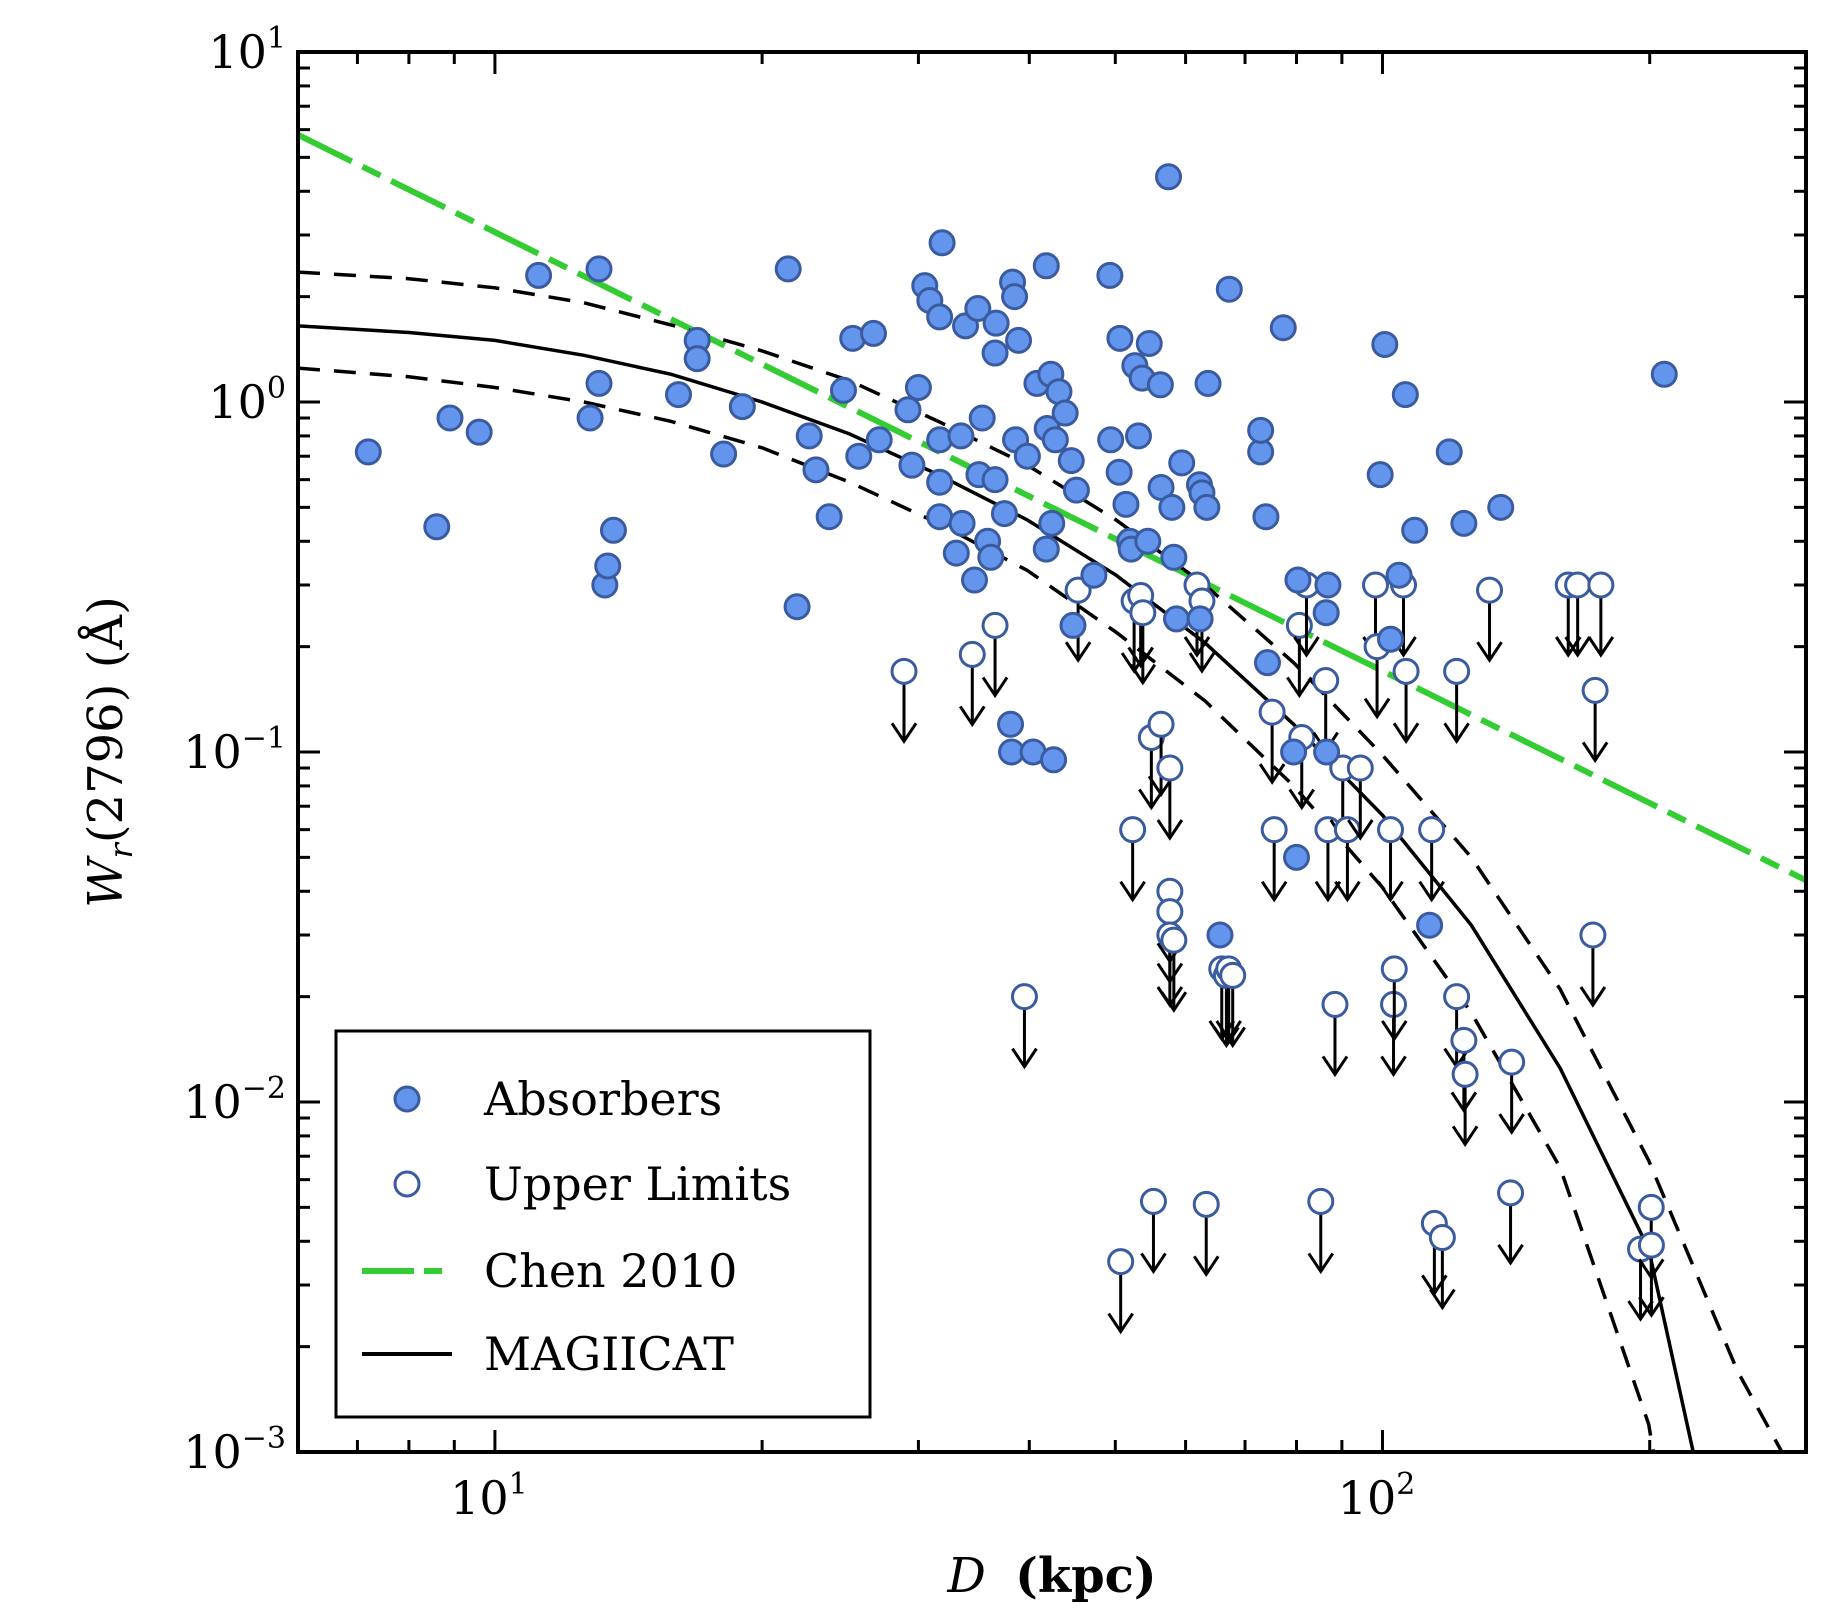 This screenshot has height=1622, width=1846. Describe the element at coordinates (1051, 1576) in the screenshot. I see `x-axis-title: D (kpc)` at that location.